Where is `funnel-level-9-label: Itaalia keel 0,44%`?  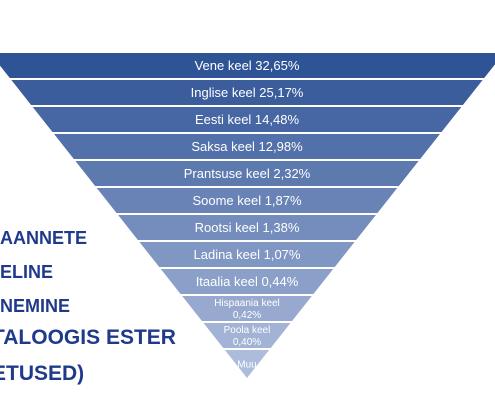 funnel-level-9-label: Itaalia keel 0,44% is located at coordinates (247, 281).